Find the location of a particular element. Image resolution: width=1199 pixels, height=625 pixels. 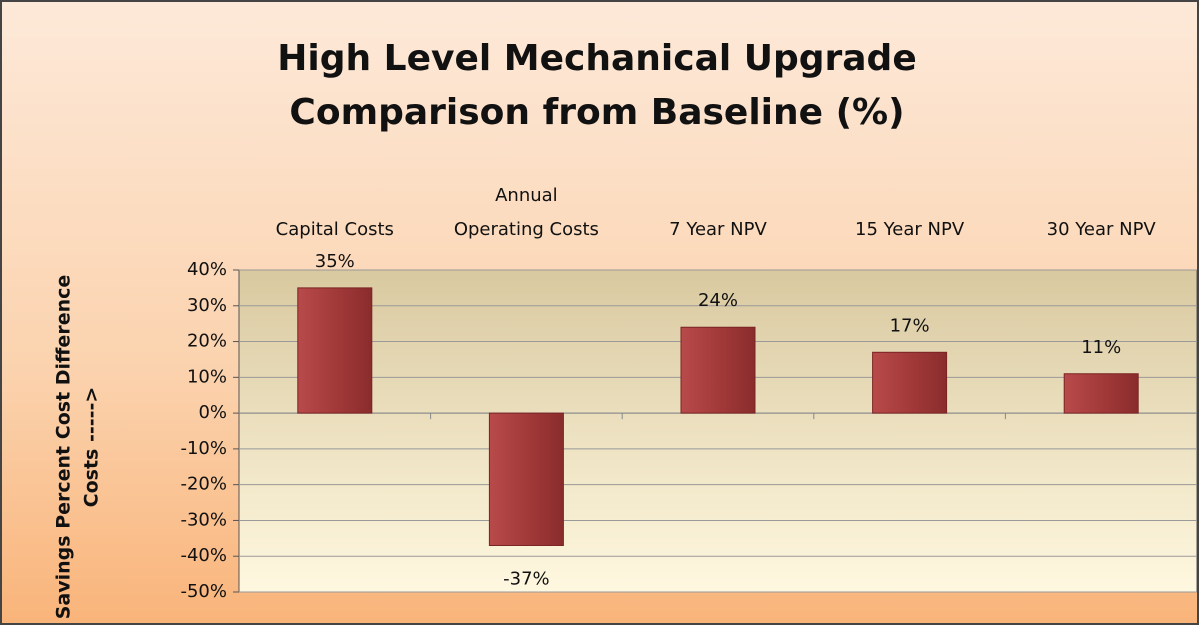

y-tick-label: -40% is located at coordinates (203, 555).